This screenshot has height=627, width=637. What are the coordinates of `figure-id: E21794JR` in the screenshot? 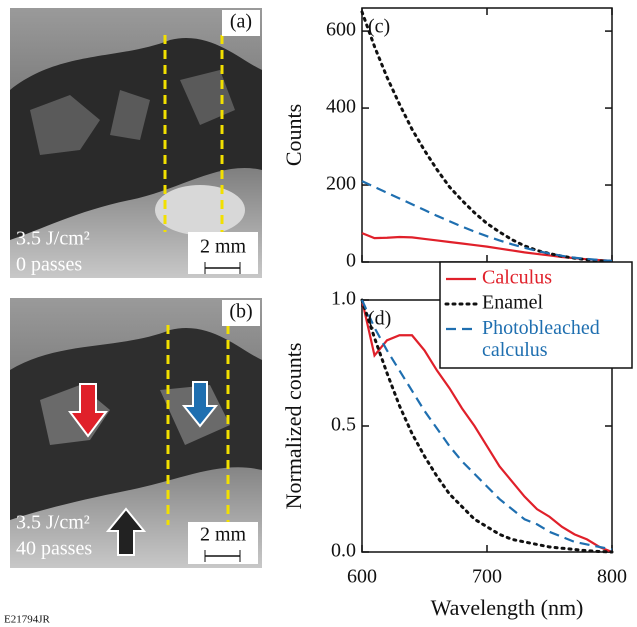 It's located at (27, 620).